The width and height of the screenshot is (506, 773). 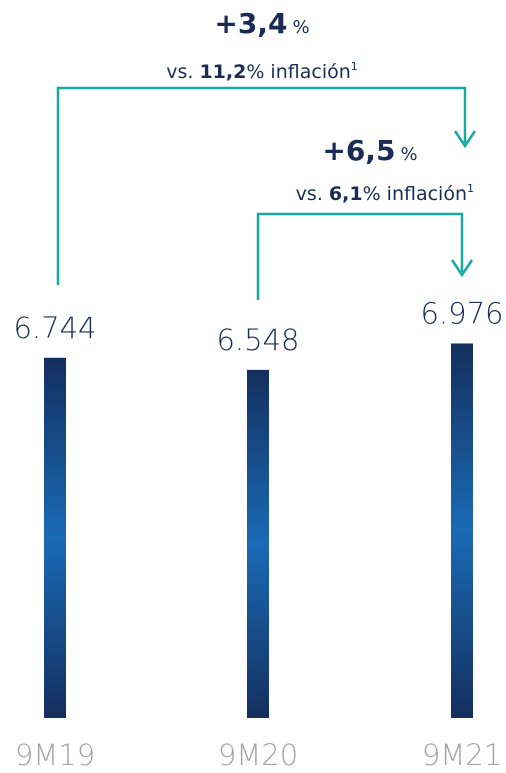 I want to click on value-label: 6.744, so click(x=54, y=328).